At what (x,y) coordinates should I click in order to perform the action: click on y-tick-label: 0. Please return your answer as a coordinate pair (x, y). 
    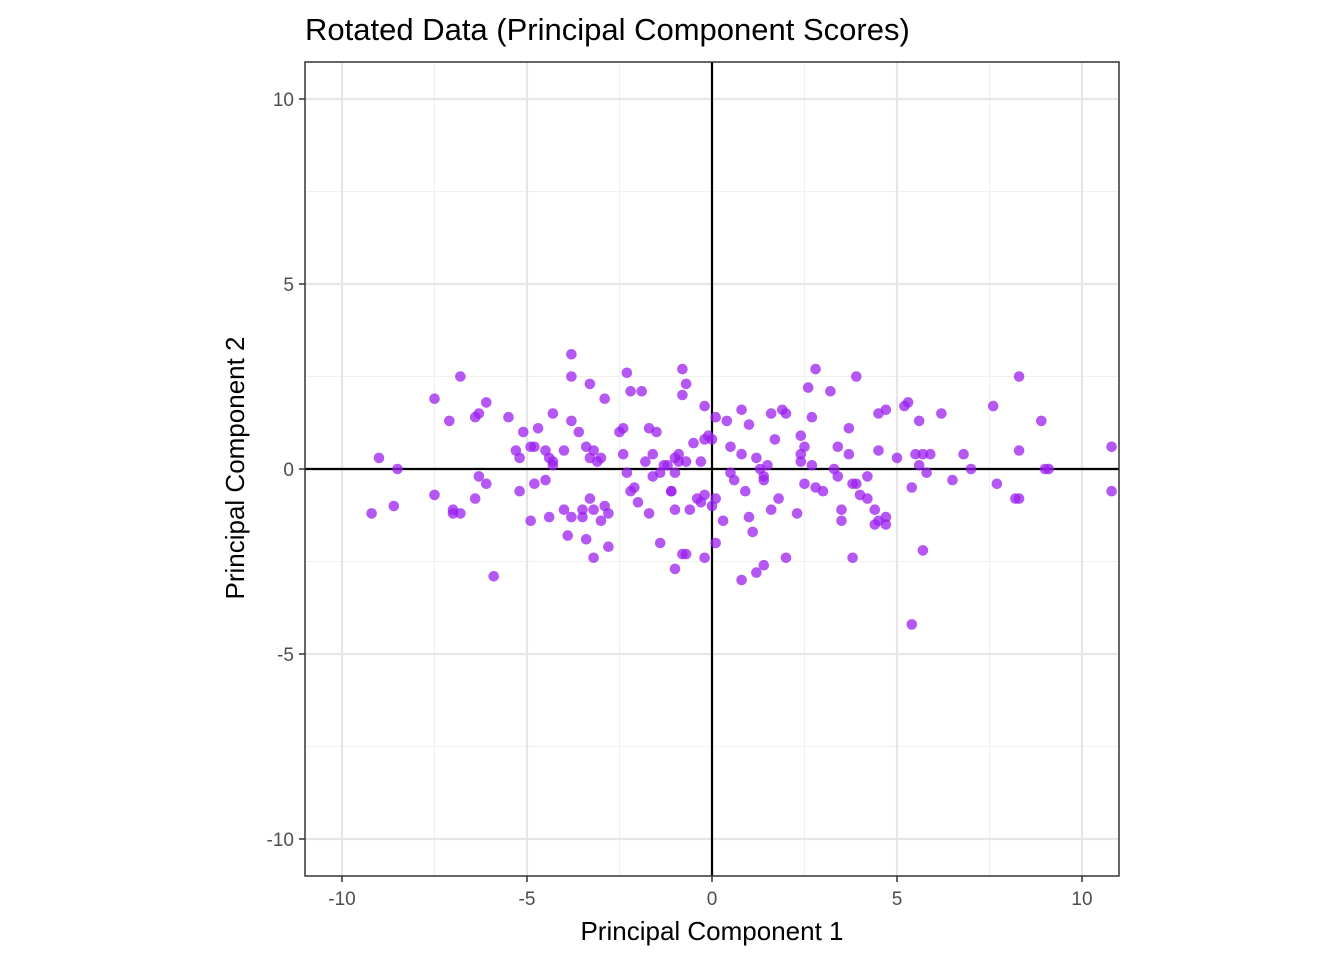
    Looking at the image, I should click on (288, 470).